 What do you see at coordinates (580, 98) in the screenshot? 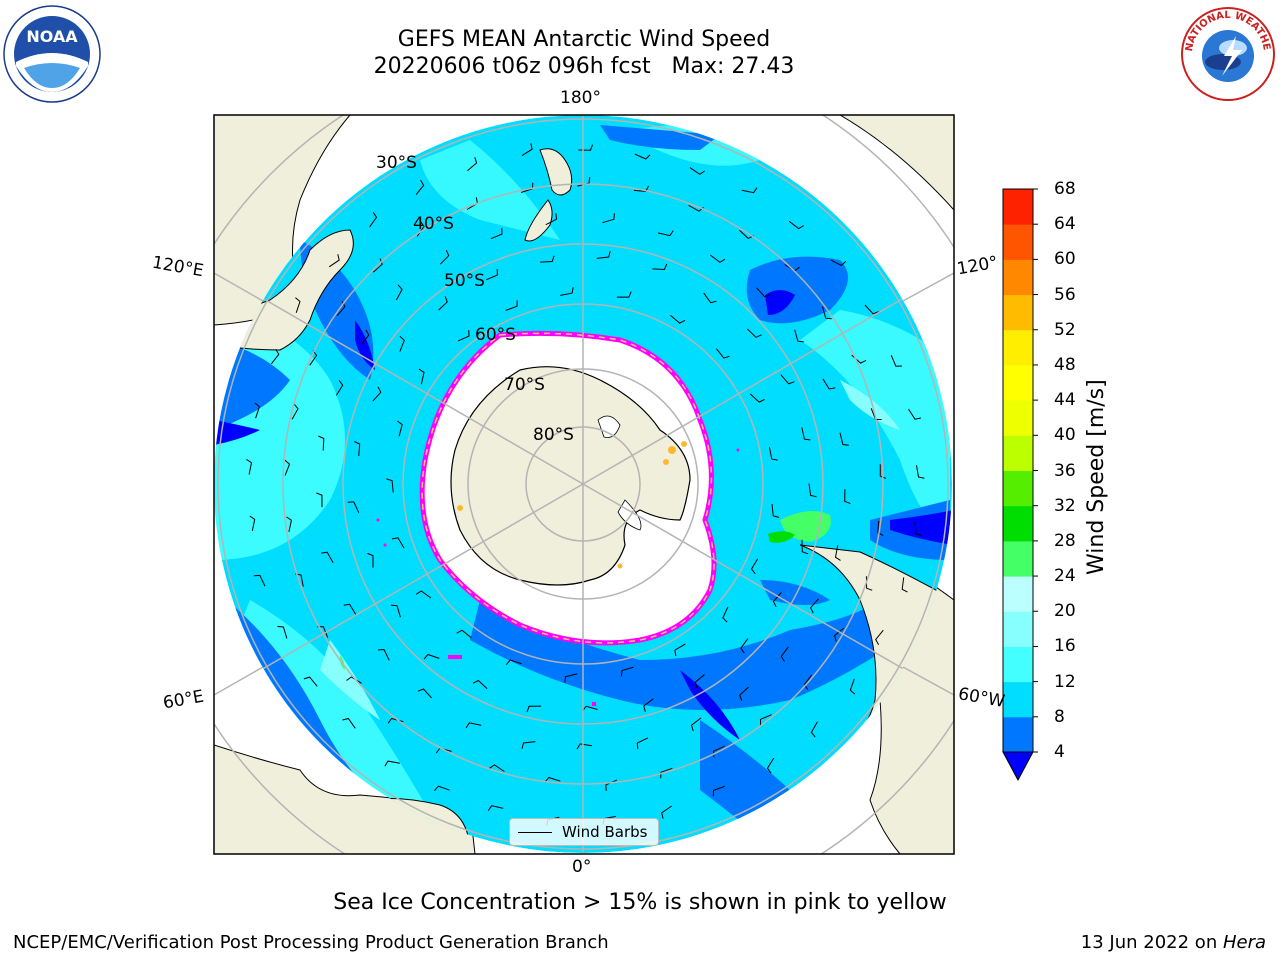
I see `lon-label-180: 180°` at bounding box center [580, 98].